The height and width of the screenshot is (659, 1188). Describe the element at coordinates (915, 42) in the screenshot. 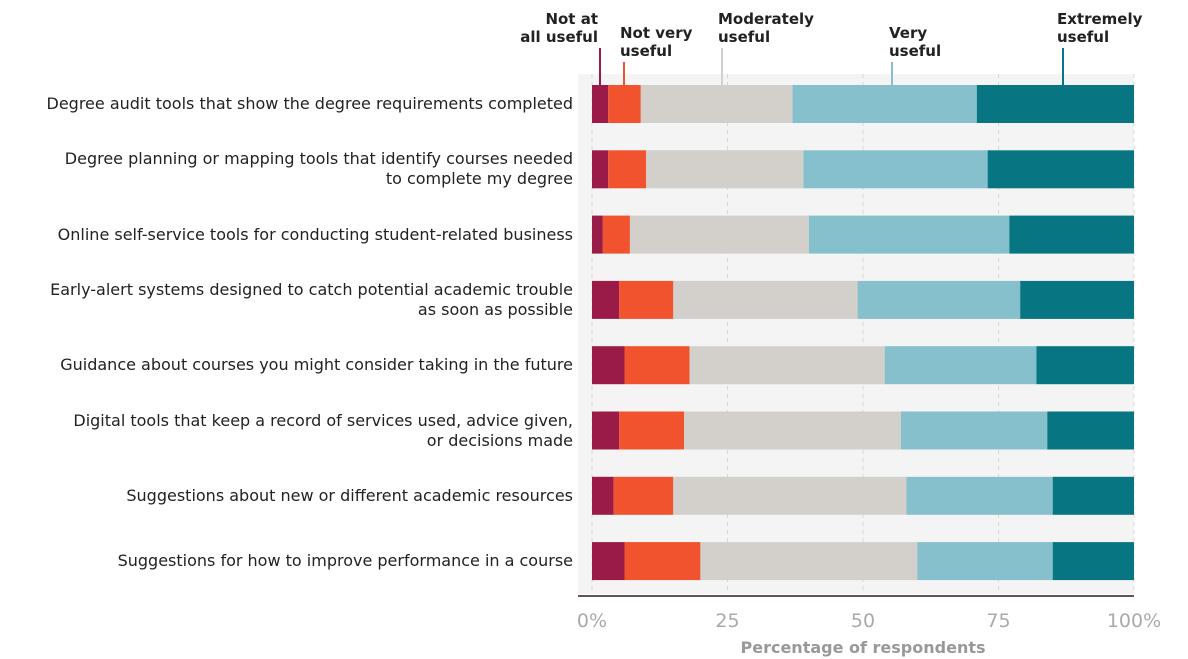

I see `legend-label: Very useful` at that location.